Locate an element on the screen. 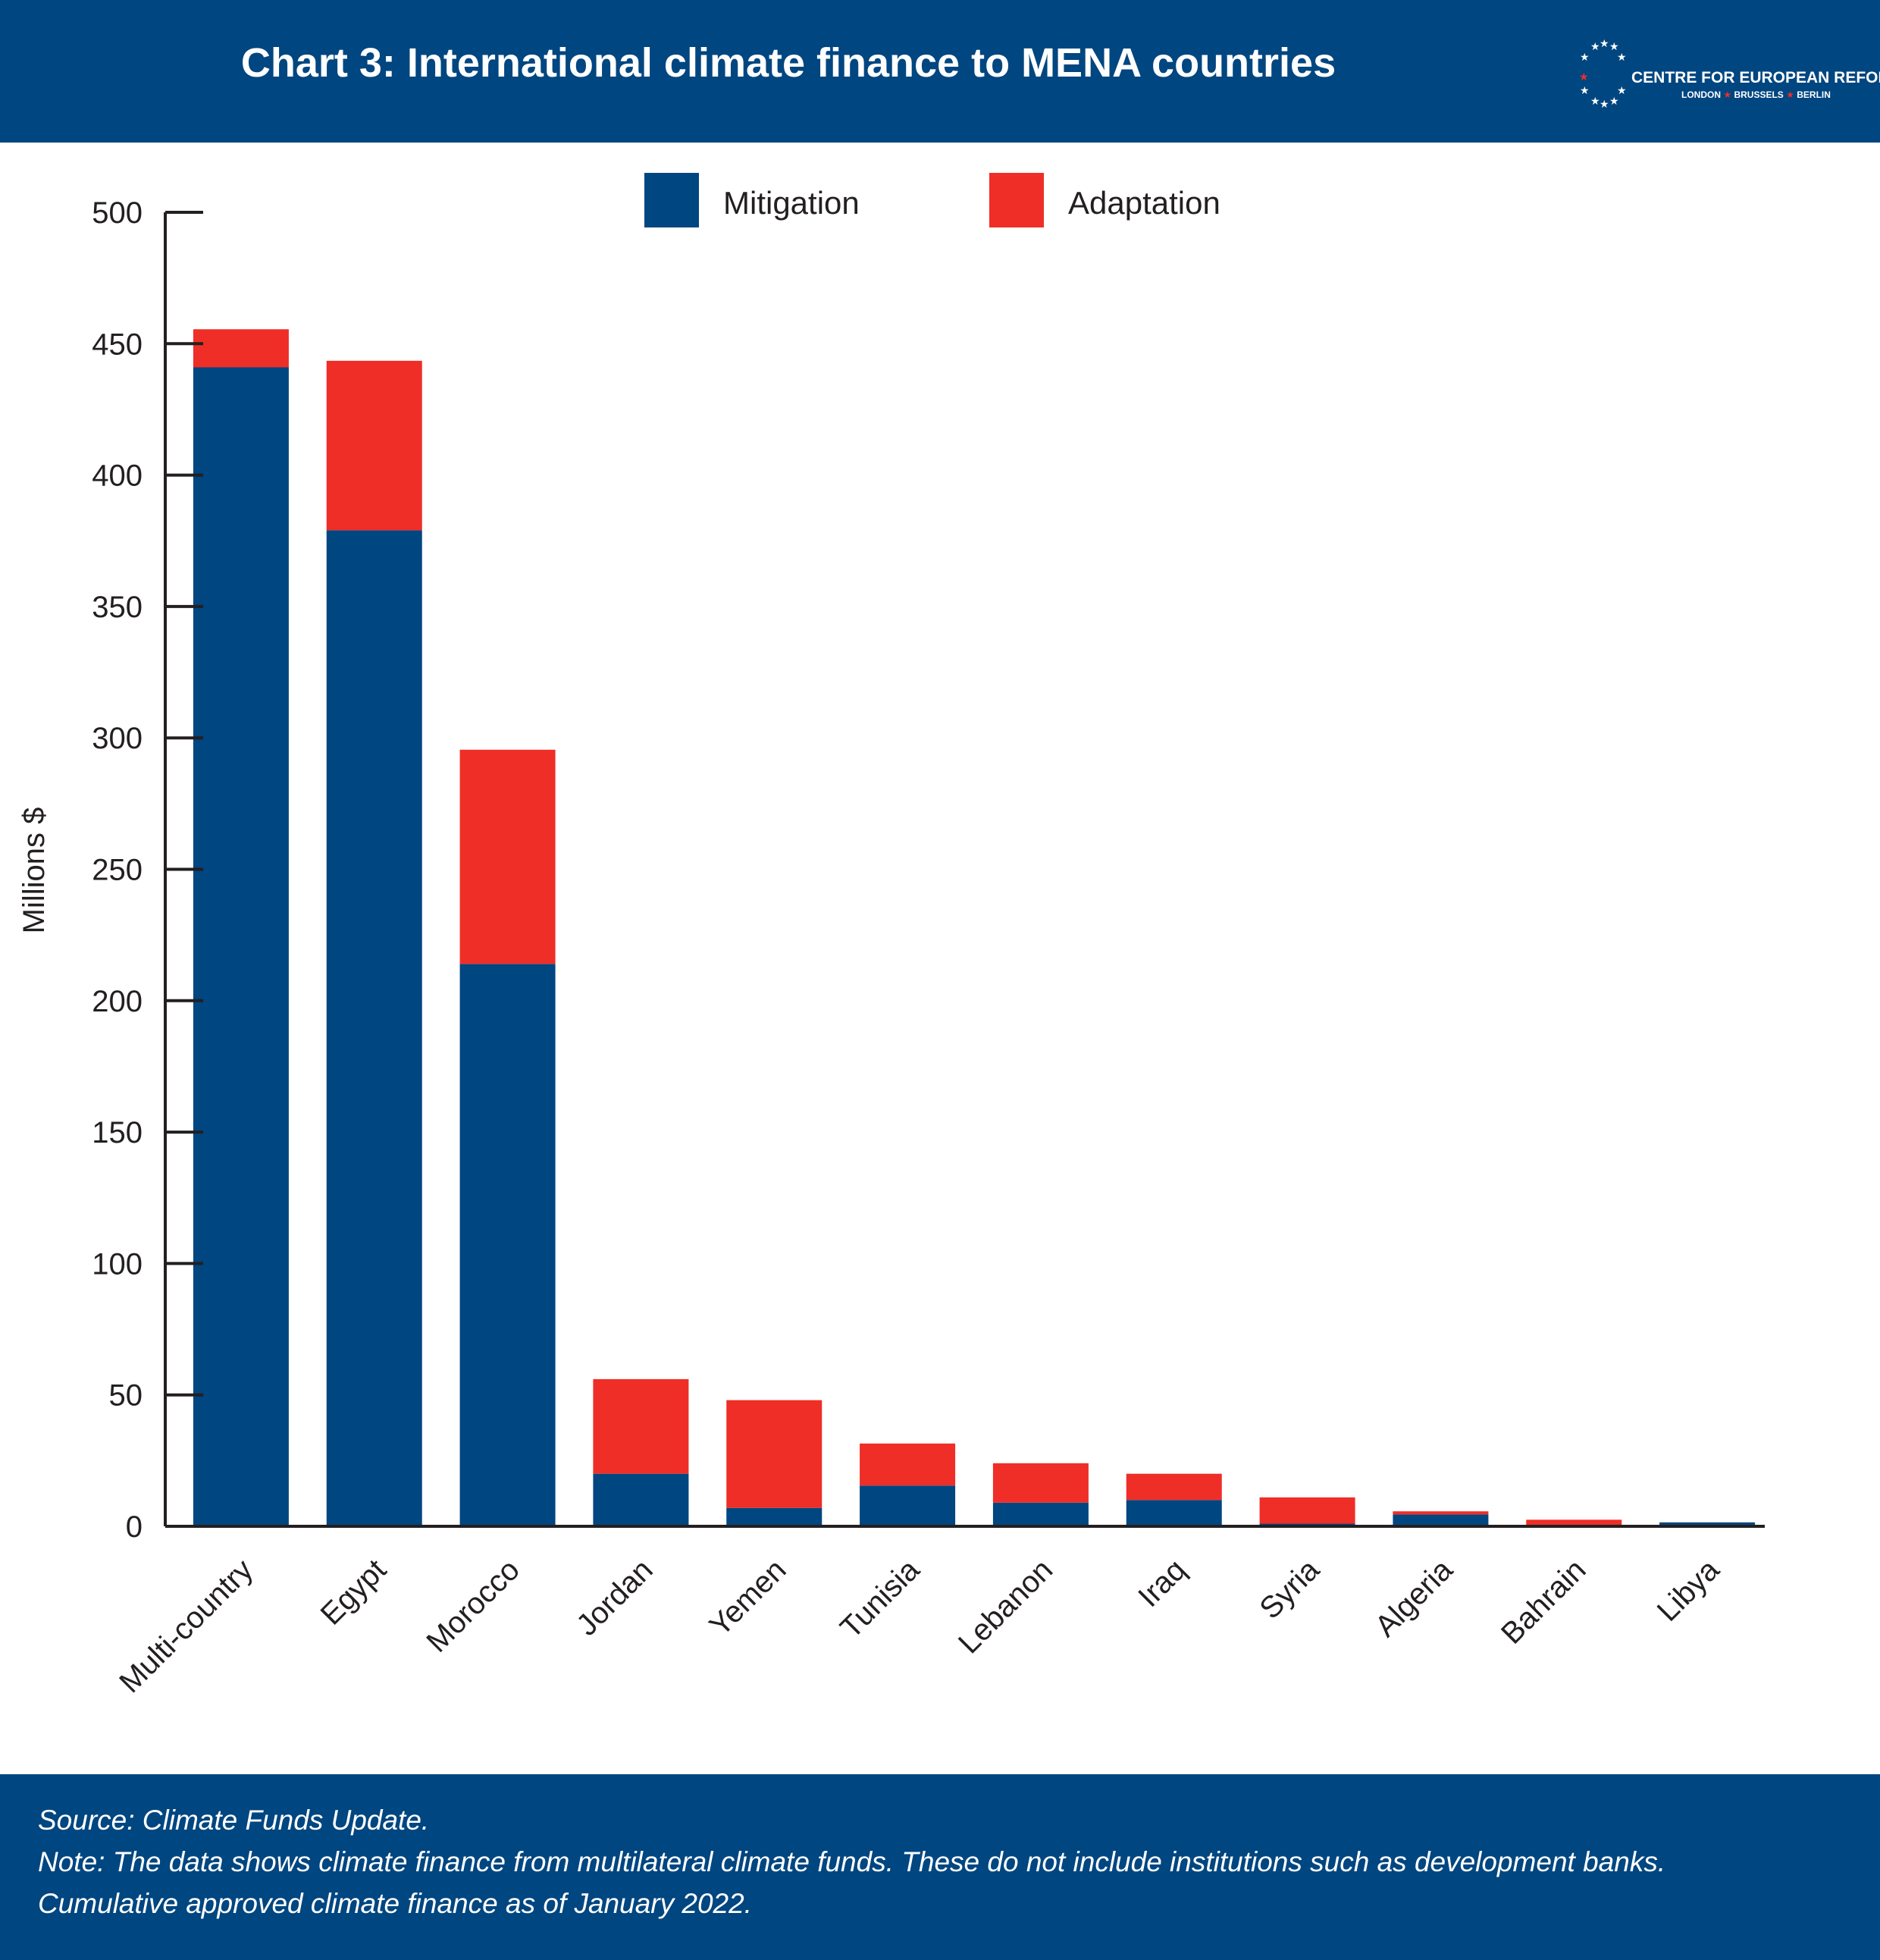 The image size is (1880, 1960). bar-mitigation-yemen is located at coordinates (774, 1517).